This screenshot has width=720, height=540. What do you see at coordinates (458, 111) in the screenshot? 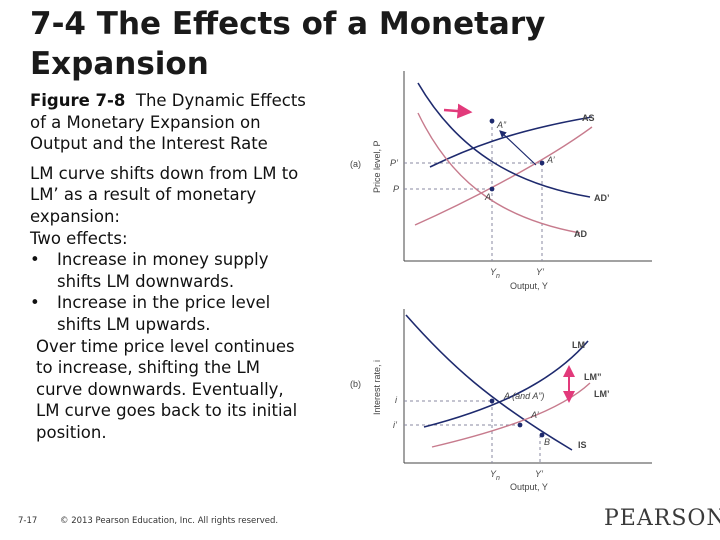
I see `shift-arrow` at bounding box center [458, 111].